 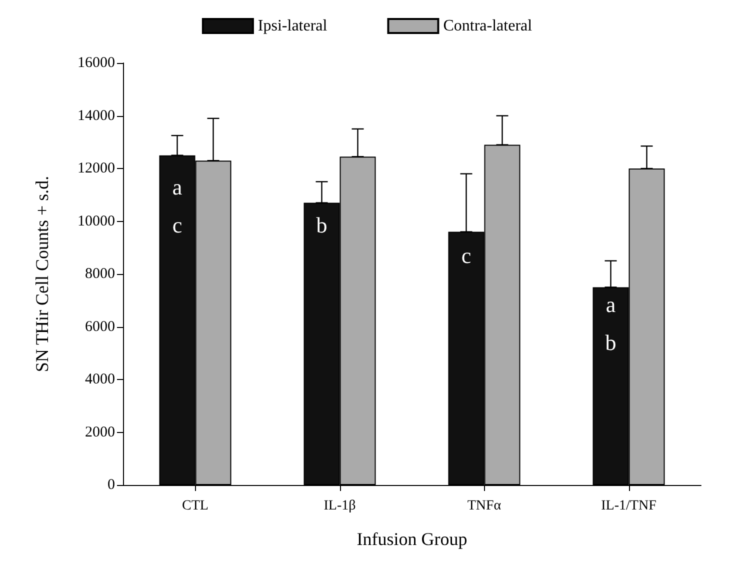 I want to click on y-tick-label: 4000, so click(x=100, y=380).